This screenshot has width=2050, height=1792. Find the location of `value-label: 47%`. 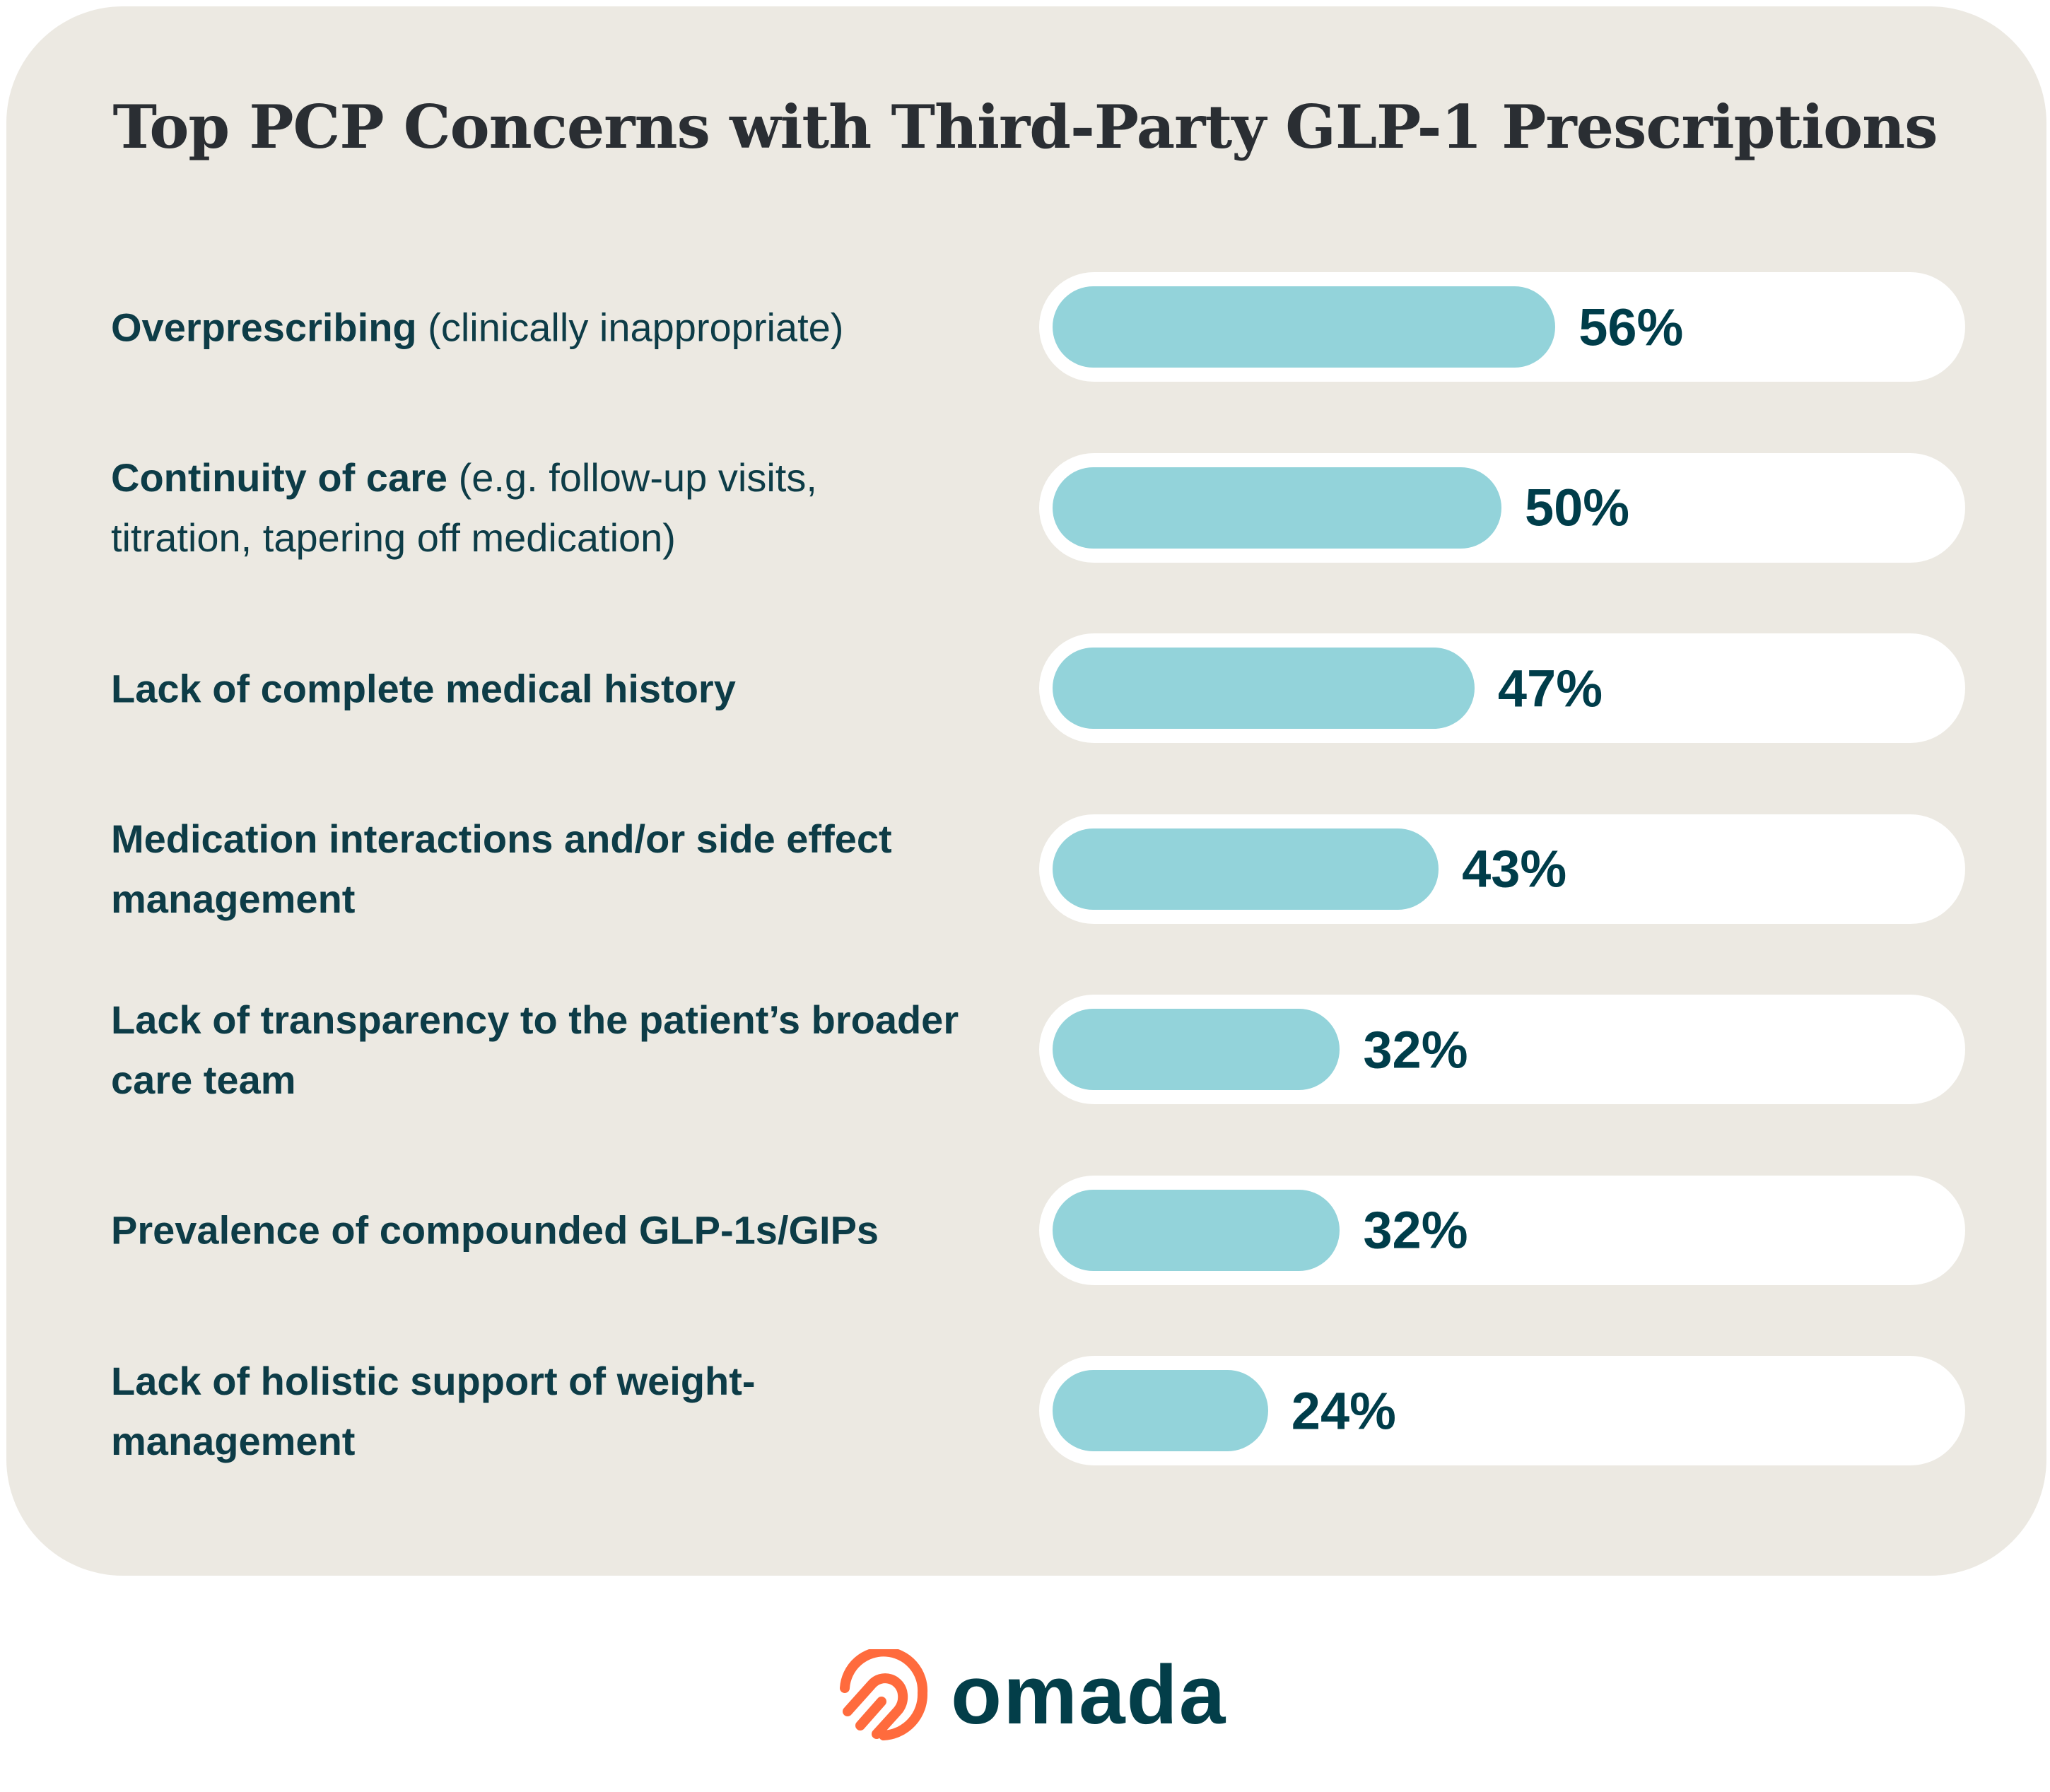

value-label: 47% is located at coordinates (1550, 688).